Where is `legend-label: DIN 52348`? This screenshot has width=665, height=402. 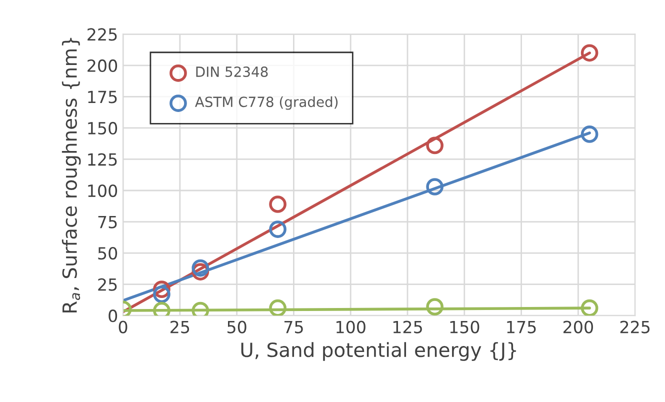 legend-label: DIN 52348 is located at coordinates (232, 72).